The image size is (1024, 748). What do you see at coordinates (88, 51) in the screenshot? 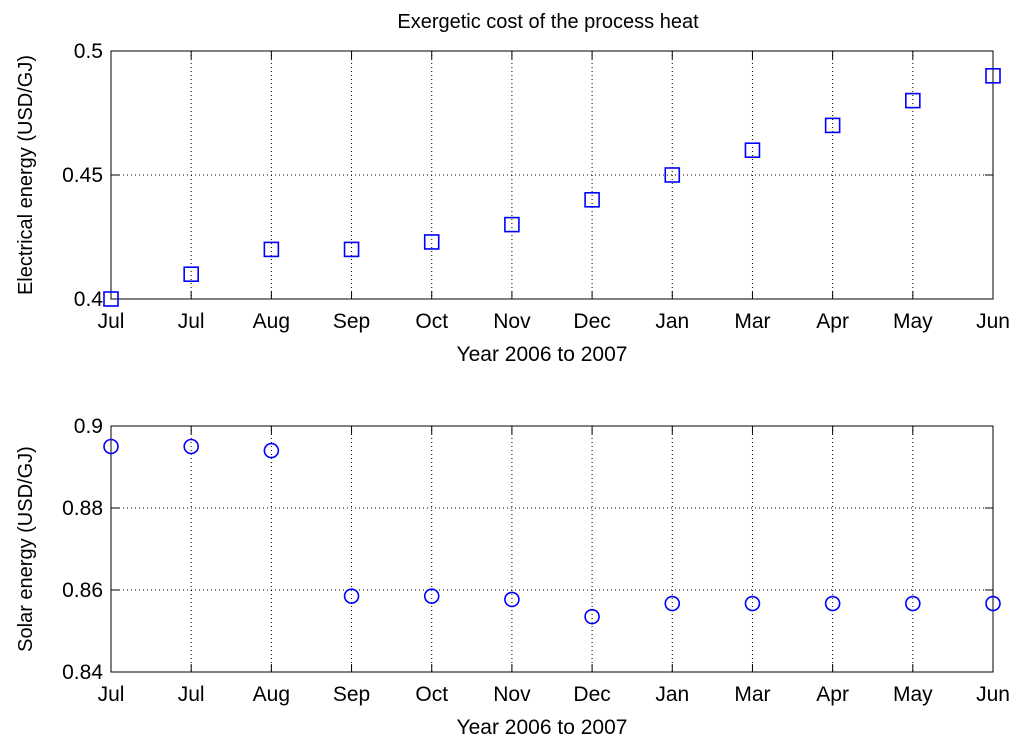
I see `y-tick-label: 0.5` at bounding box center [88, 51].